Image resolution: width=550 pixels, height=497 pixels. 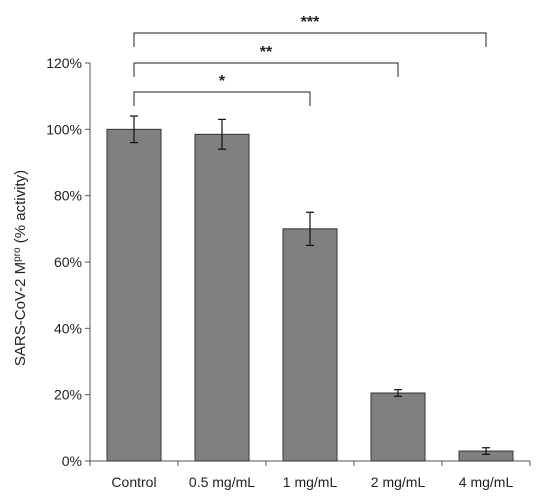 What do you see at coordinates (20, 268) in the screenshot?
I see `y-axis-label: SARS-CoV-2 Mpro (% activity)` at bounding box center [20, 268].